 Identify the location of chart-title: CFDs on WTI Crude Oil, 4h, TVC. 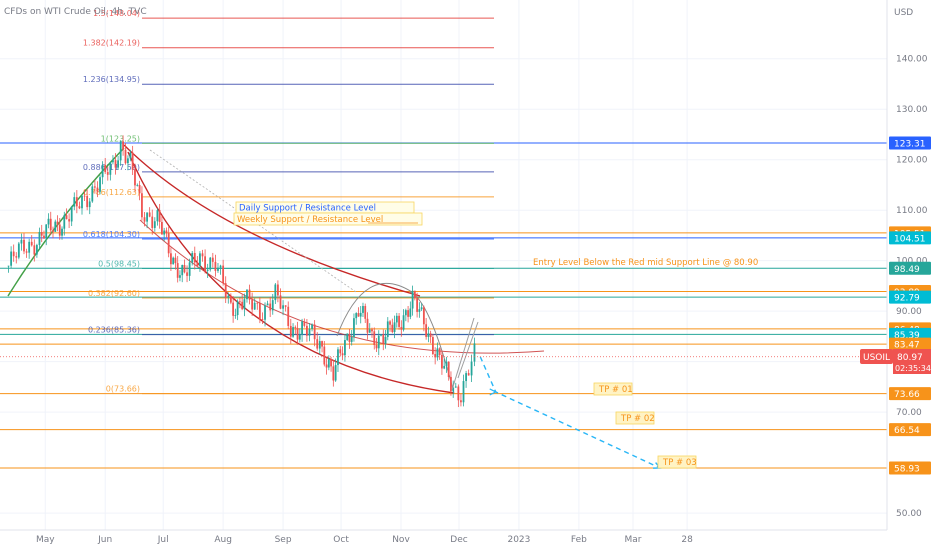
(75, 12).